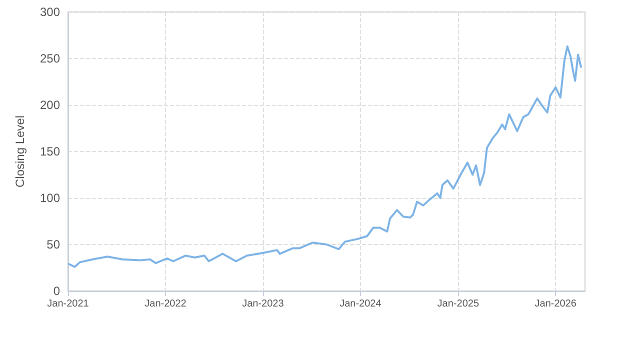 The width and height of the screenshot is (623, 350). I want to click on x-tick-label: Jan-2024, so click(361, 304).